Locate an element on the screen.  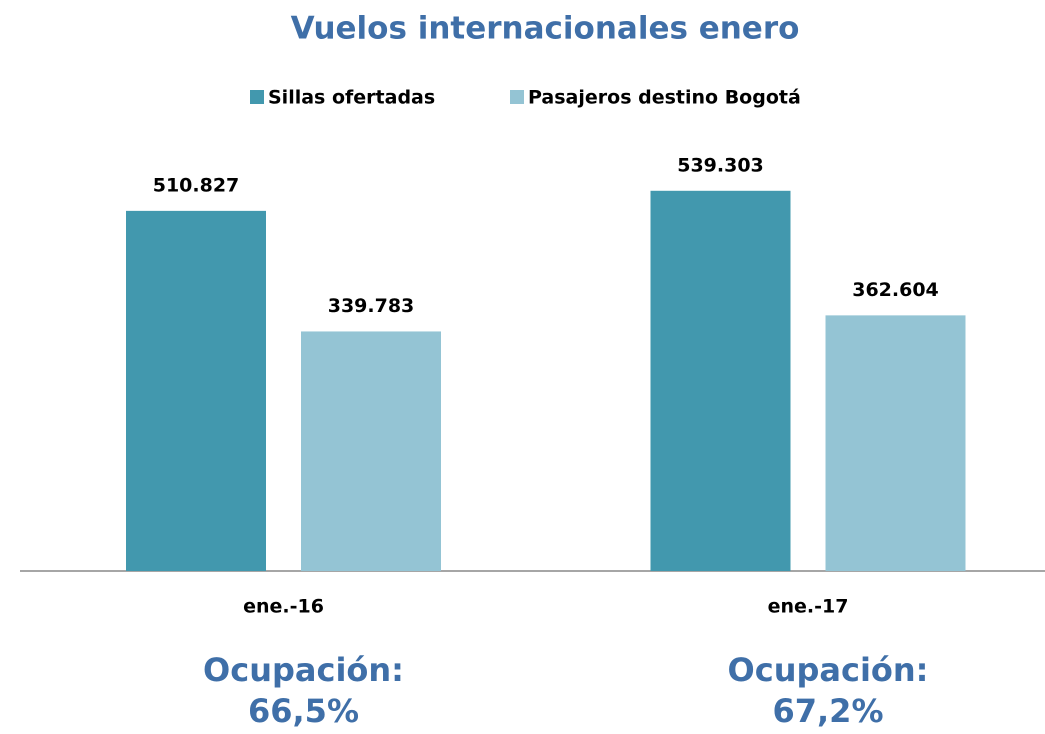
data-label: 539.303 is located at coordinates (720, 165).